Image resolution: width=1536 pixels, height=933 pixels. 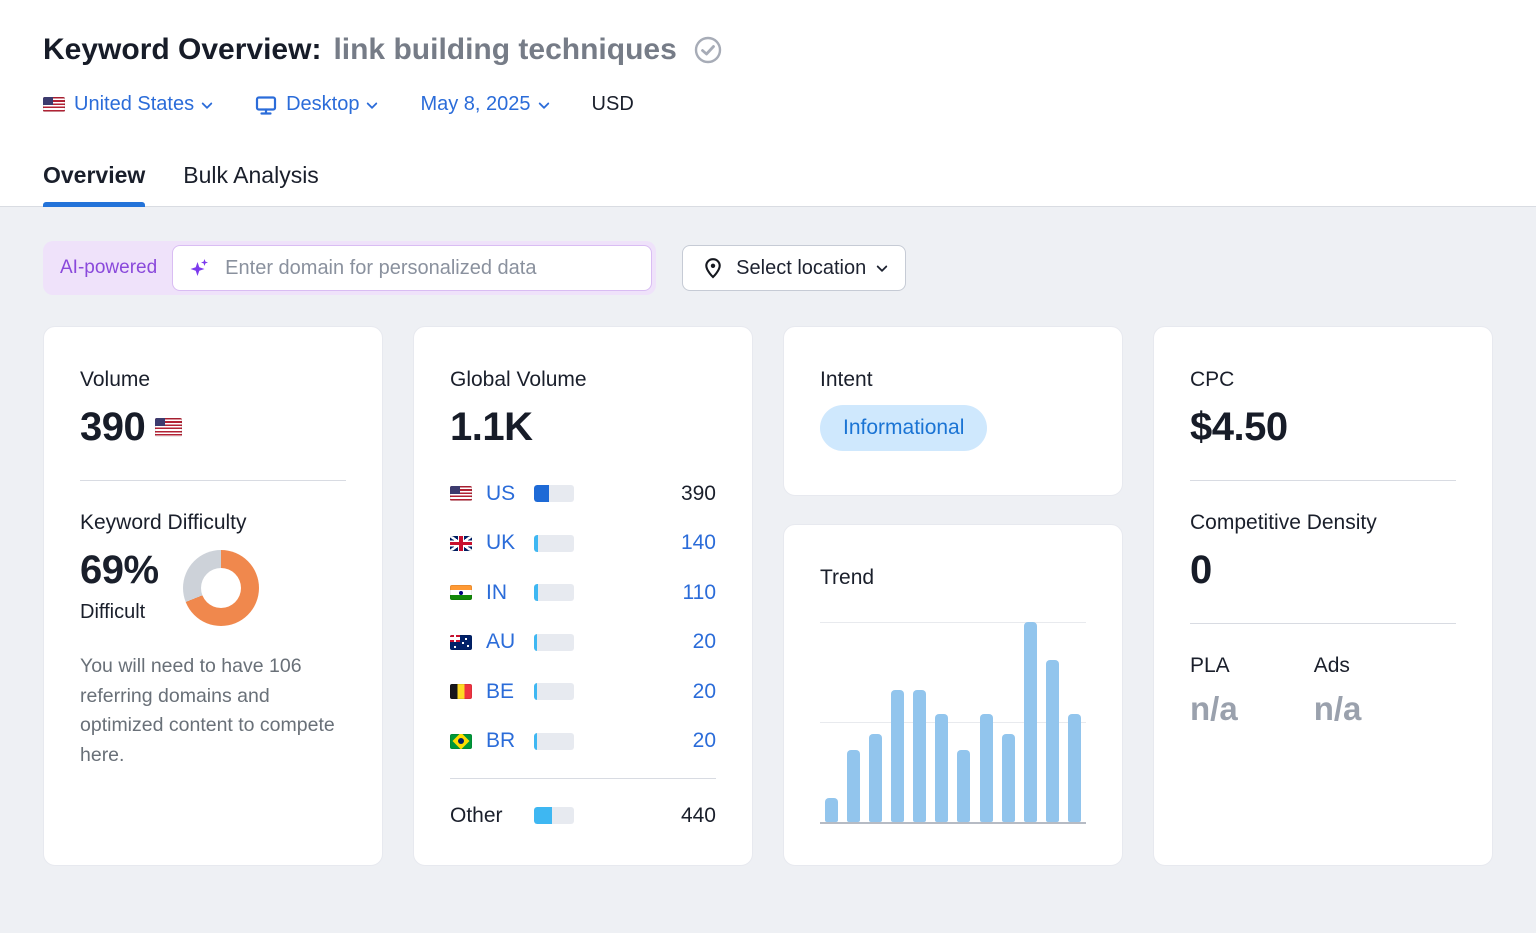 What do you see at coordinates (713, 268) in the screenshot?
I see `location-pin-icon` at bounding box center [713, 268].